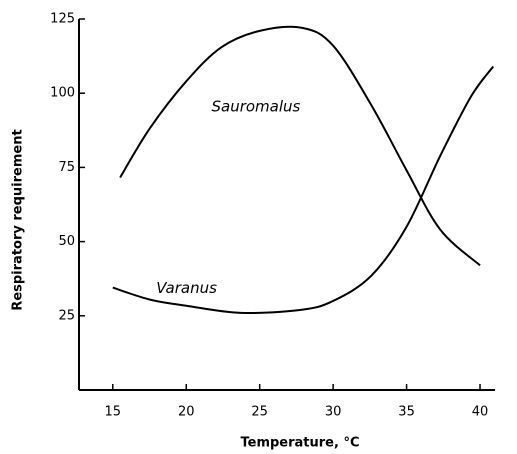  Describe the element at coordinates (66, 167) in the screenshot. I see `y-tick-label: 75` at that location.